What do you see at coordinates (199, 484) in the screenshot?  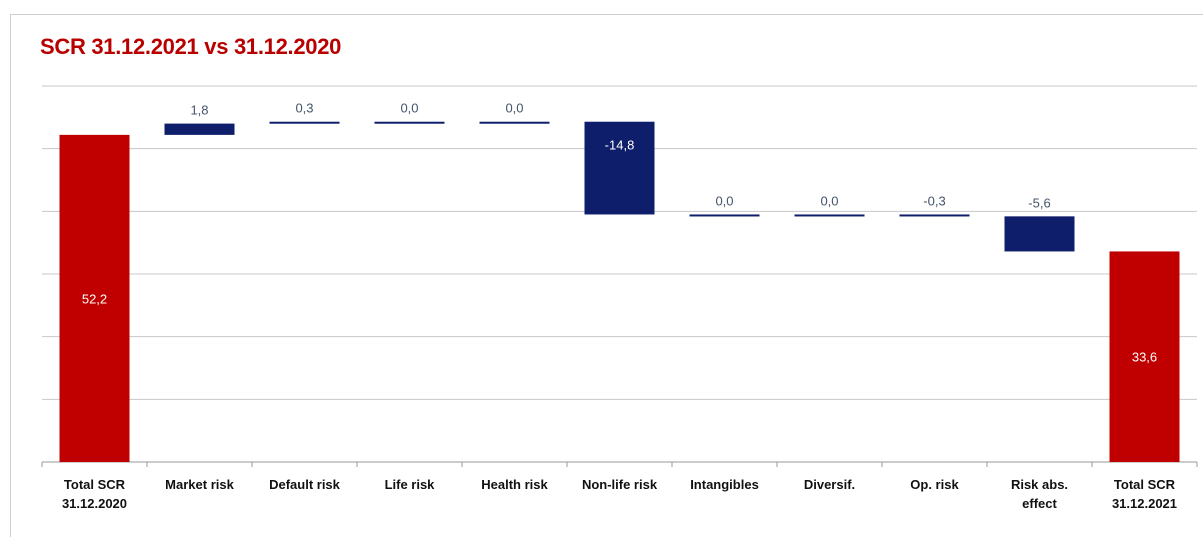 I see `category-label: Market risk` at bounding box center [199, 484].